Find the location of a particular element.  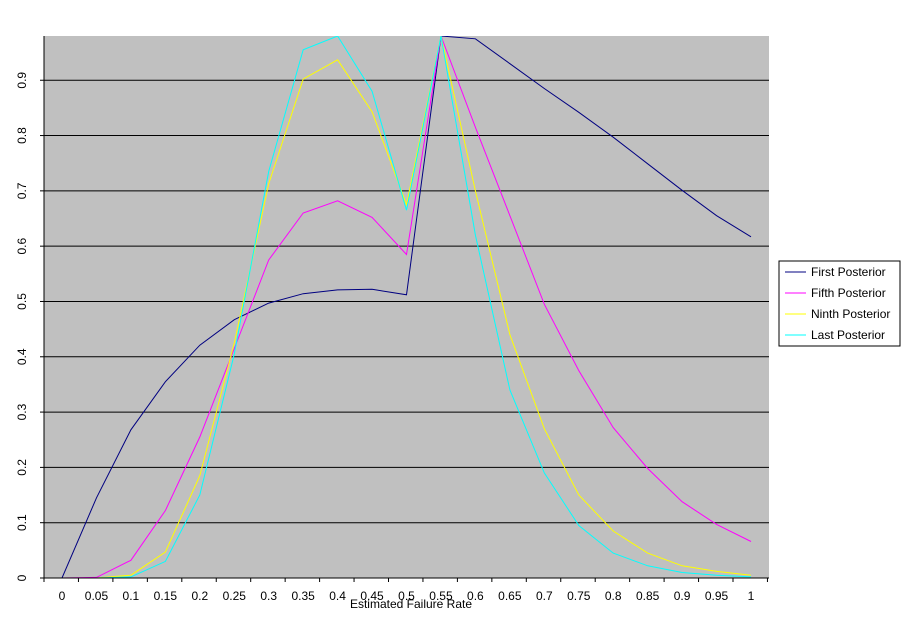

x-tick-label: 0.25 is located at coordinates (235, 596).